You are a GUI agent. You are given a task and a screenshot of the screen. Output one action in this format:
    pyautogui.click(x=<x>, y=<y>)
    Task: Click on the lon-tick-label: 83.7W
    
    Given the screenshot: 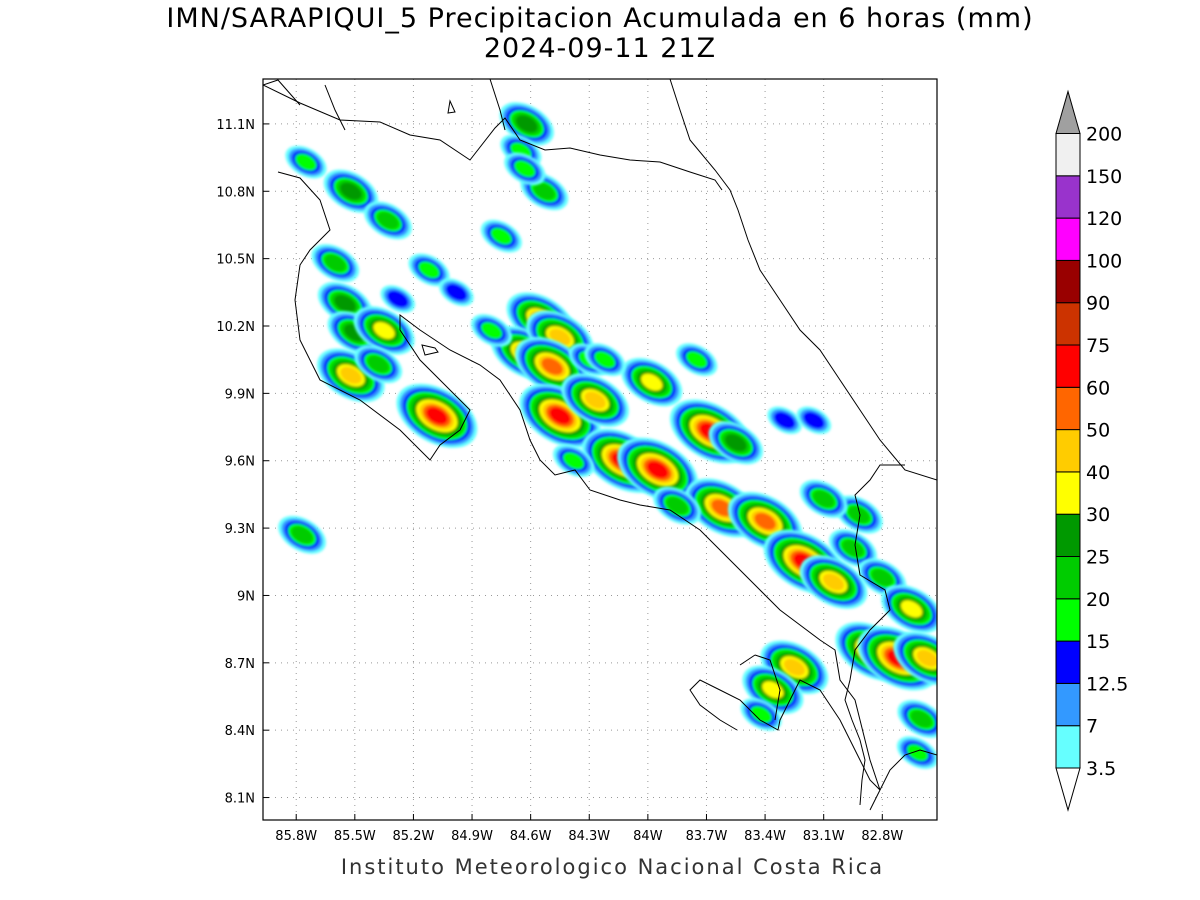 What is the action you would take?
    pyautogui.click(x=707, y=836)
    